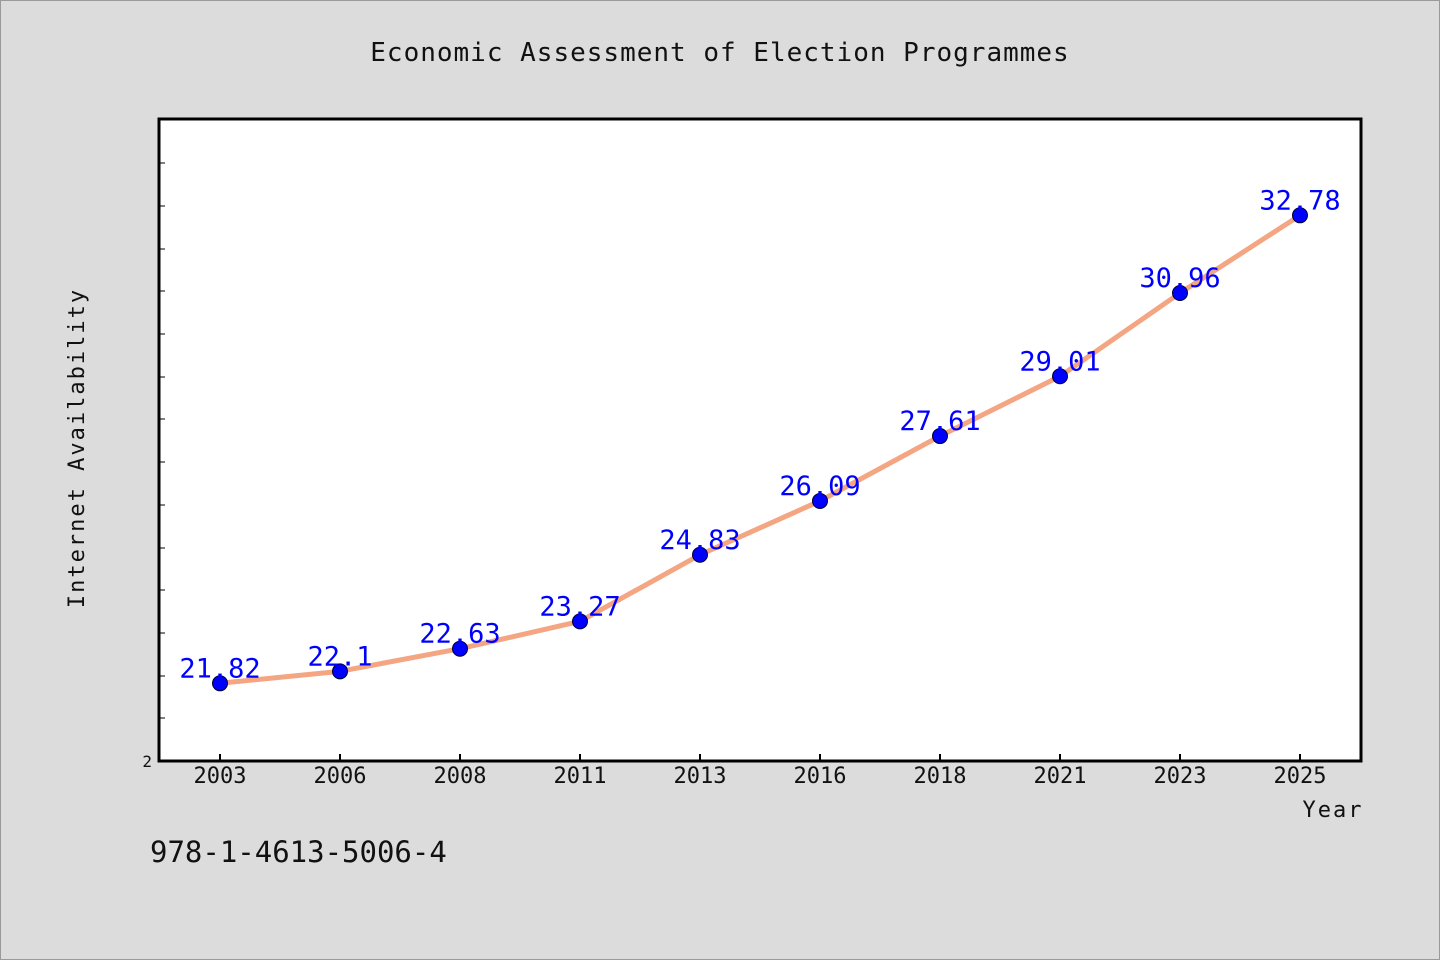 The image size is (1440, 960). Describe the element at coordinates (219, 668) in the screenshot. I see `data-label: 21.82` at that location.